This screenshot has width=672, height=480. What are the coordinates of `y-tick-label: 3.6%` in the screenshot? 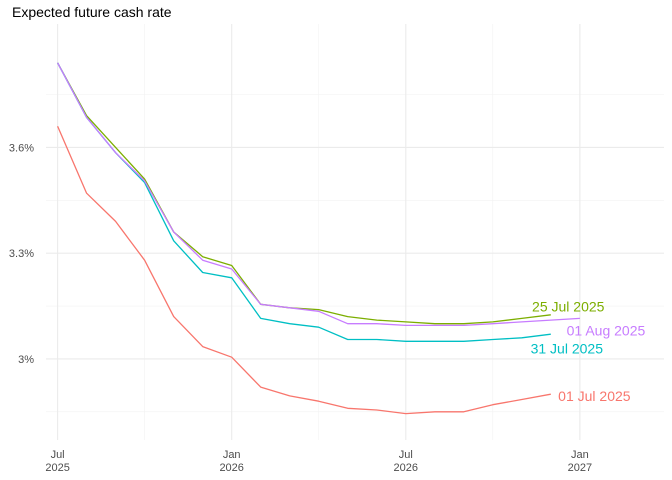 It's located at (21, 148).